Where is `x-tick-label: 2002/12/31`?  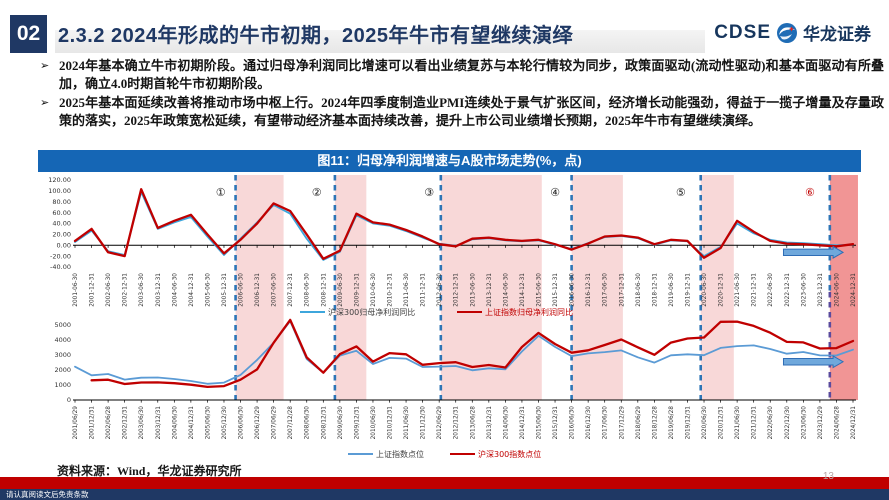
x-tick-label: 2002/12/31 is located at coordinates (126, 423).